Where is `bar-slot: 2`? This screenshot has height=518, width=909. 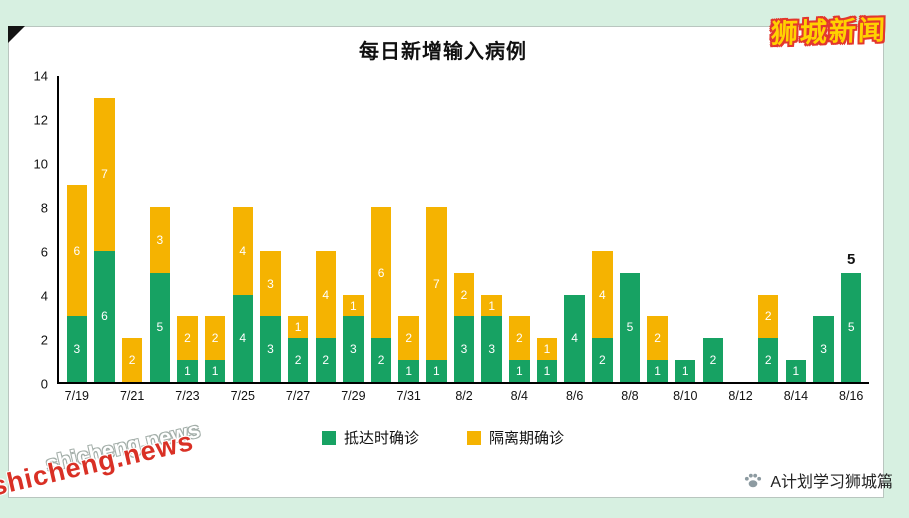 bar-slot: 2 is located at coordinates (713, 229).